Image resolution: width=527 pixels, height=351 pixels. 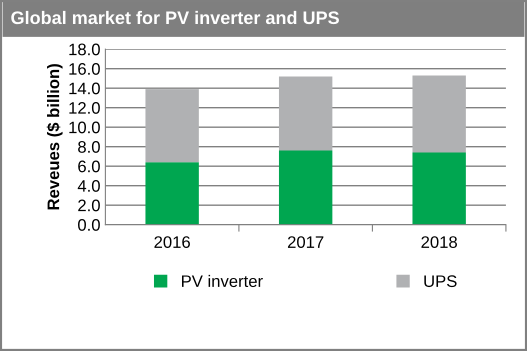 What do you see at coordinates (84, 108) in the screenshot?
I see `y-tick-label: 12.0` at bounding box center [84, 108].